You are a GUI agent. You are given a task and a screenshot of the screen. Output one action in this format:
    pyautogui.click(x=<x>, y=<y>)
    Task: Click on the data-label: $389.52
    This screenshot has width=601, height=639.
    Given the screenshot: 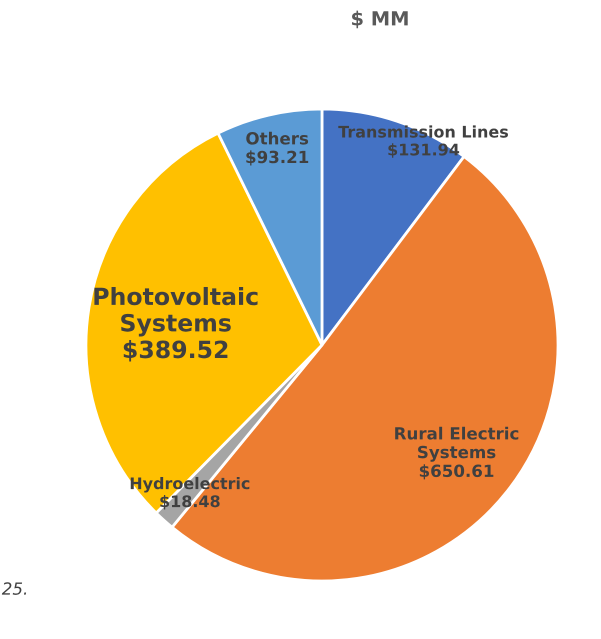 What is the action you would take?
    pyautogui.click(x=176, y=351)
    